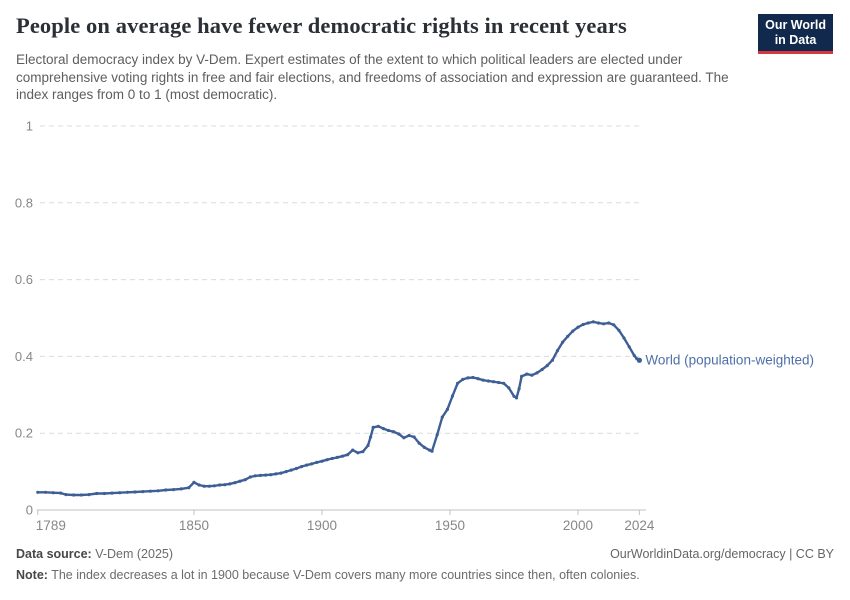 Image resolution: width=850 pixels, height=600 pixels. What do you see at coordinates (51, 525) in the screenshot?
I see `x-tick-label: 1789` at bounding box center [51, 525].